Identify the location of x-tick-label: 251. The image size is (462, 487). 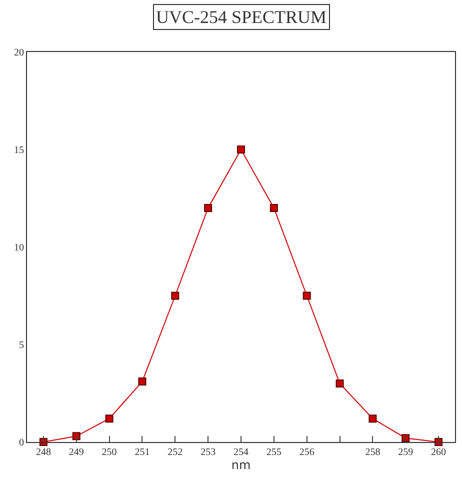
(142, 452).